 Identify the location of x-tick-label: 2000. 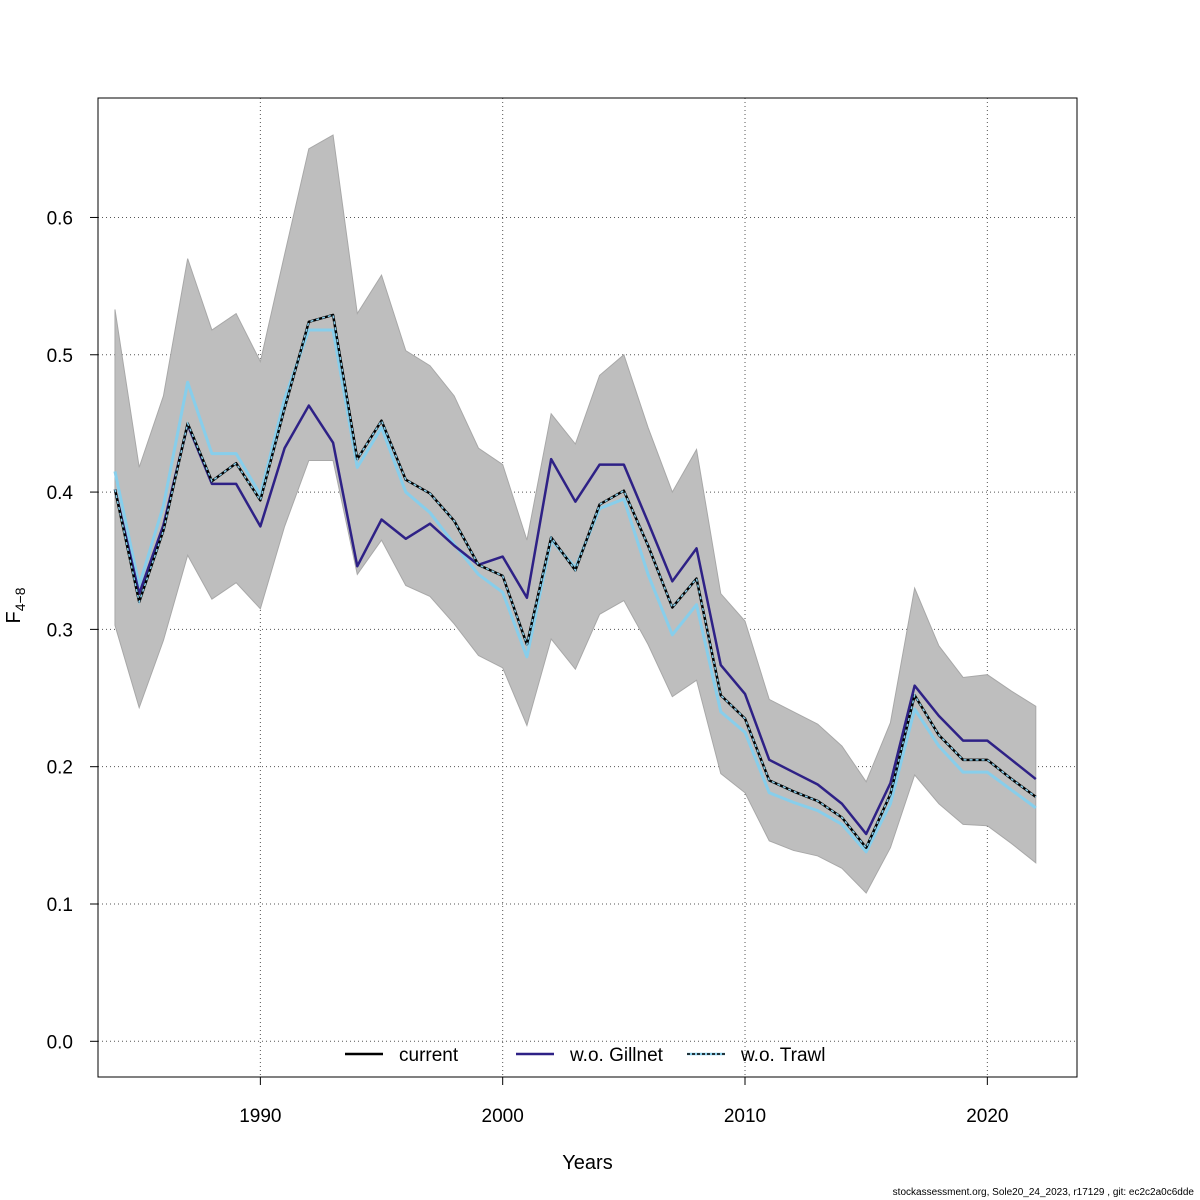
(503, 1116).